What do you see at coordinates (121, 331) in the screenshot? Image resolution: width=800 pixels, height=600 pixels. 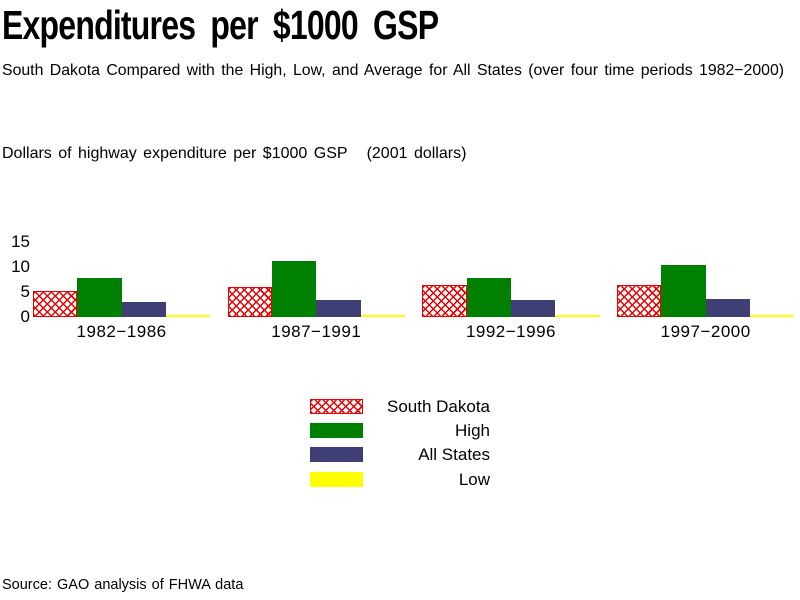 I see `x-category-label: 1982−1986` at bounding box center [121, 331].